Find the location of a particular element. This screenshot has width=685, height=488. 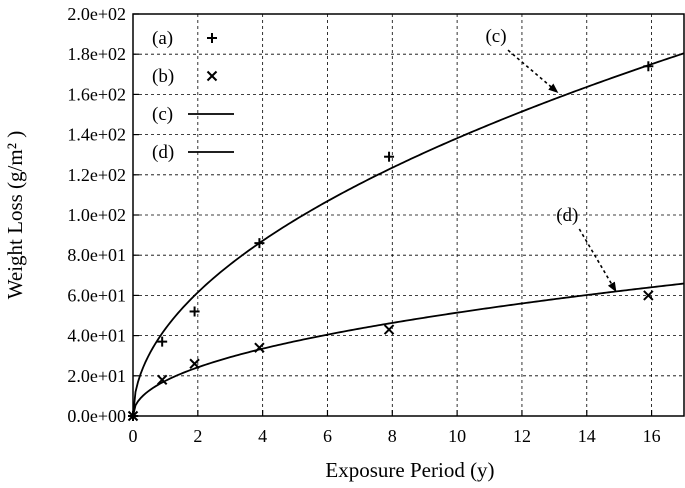

annotations: (c) (d) is located at coordinates (551, 159).